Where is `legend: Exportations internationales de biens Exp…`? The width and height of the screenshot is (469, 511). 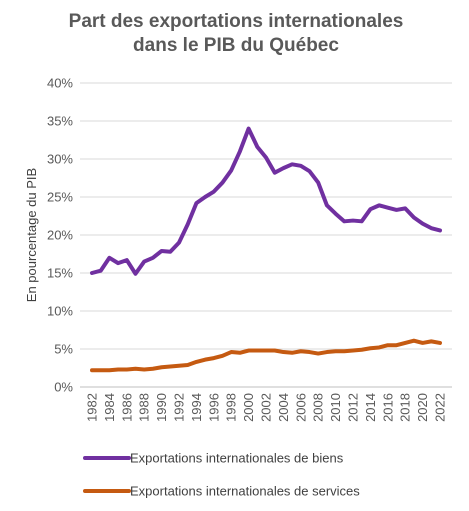
legend: Exportations internationales de biens Exp… is located at coordinates (221, 475).